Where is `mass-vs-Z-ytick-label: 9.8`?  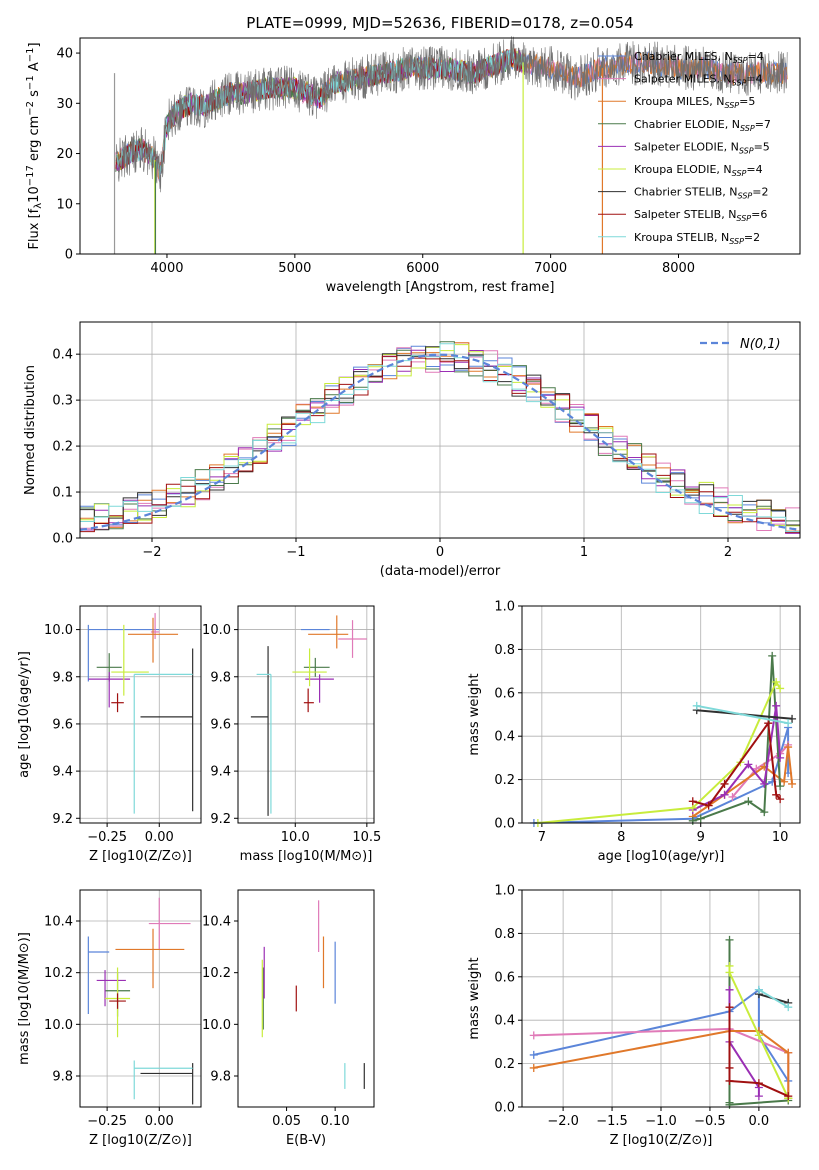
mass-vs-Z-ytick-label: 9.8 is located at coordinates (62, 1077).